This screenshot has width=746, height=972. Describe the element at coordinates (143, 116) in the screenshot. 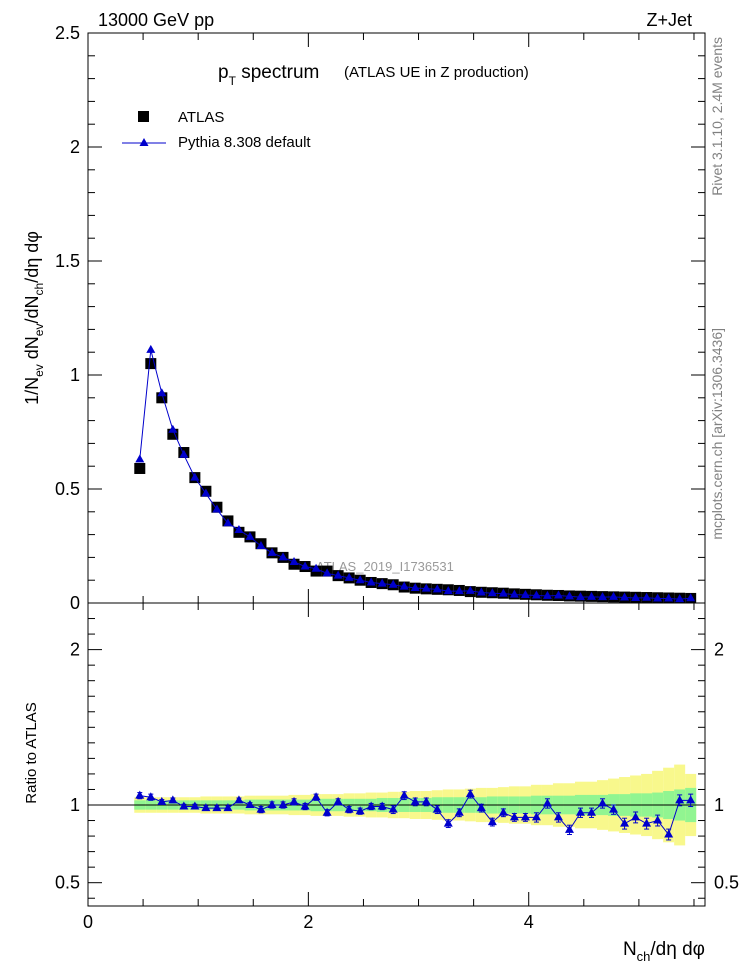

I see `legend-atlas-marker` at that location.